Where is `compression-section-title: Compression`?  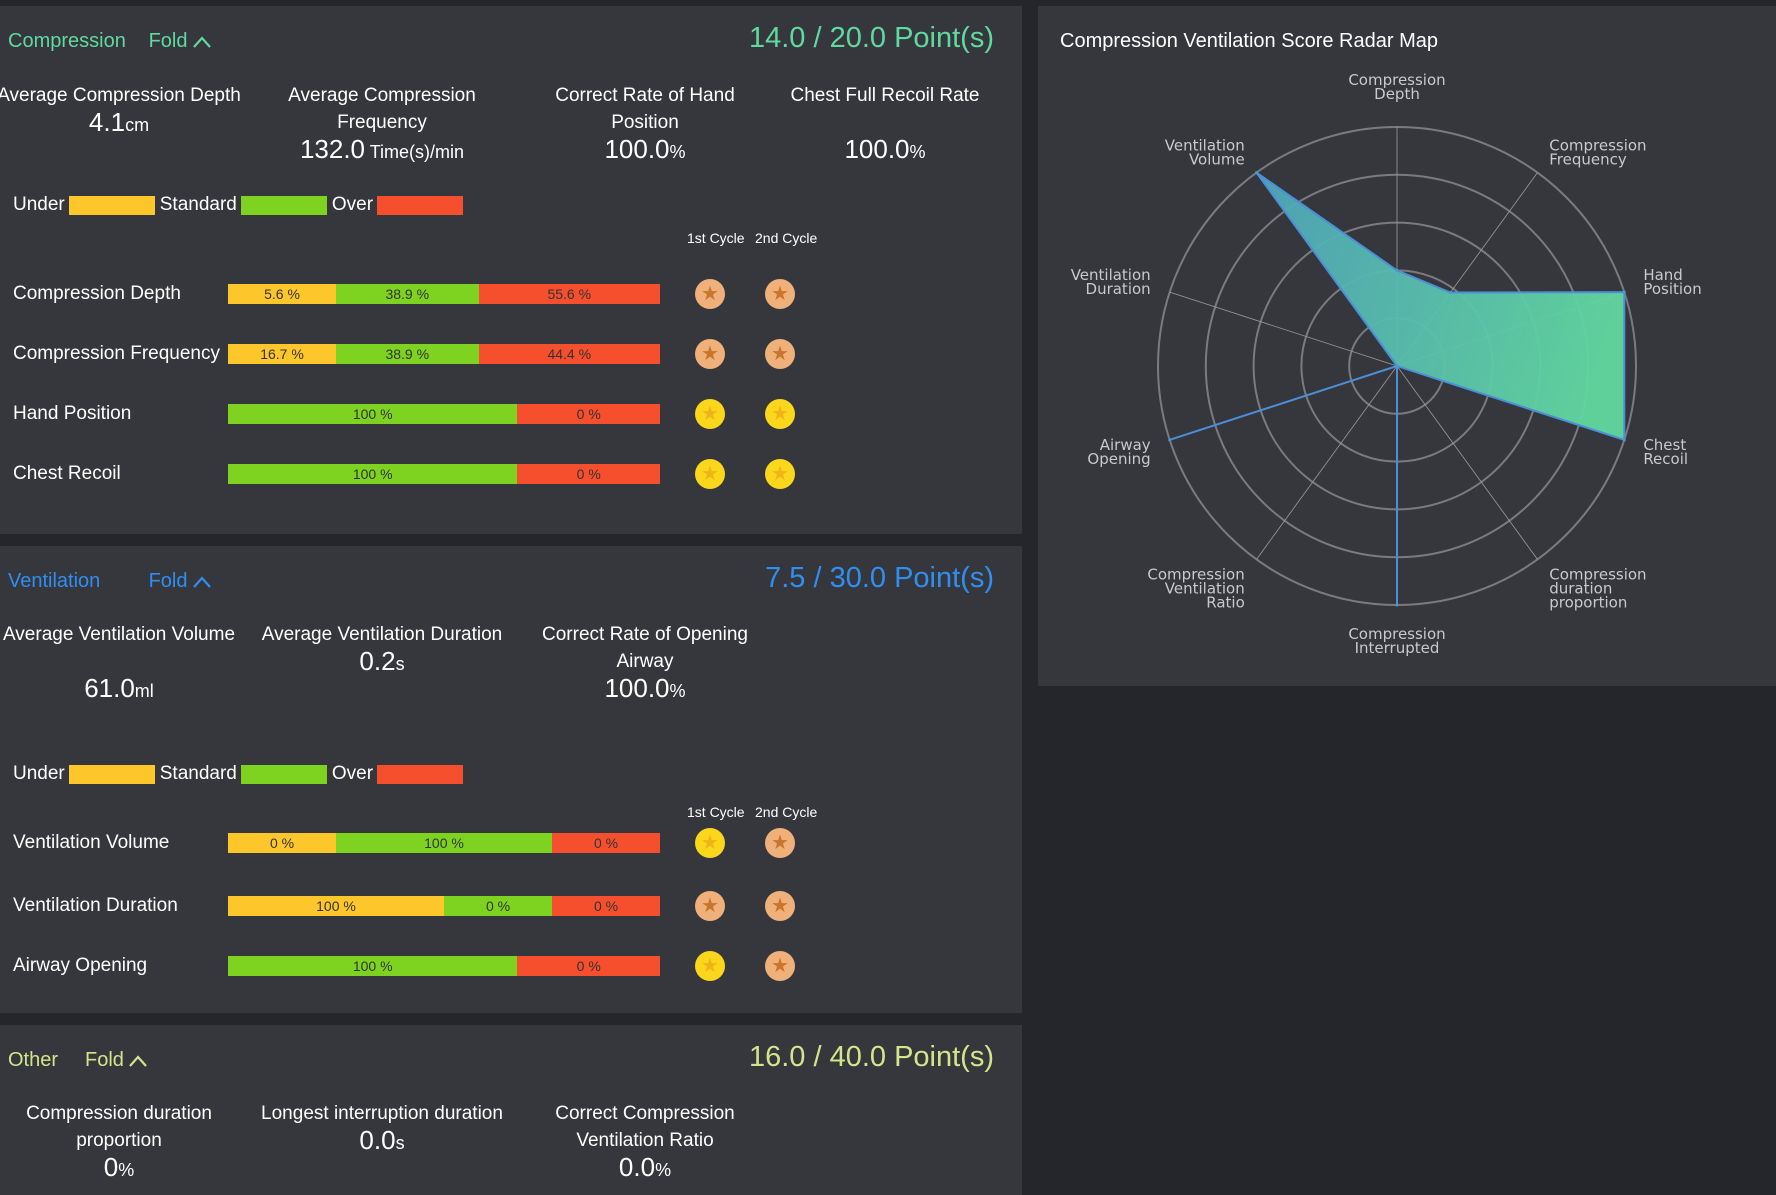
compression-section-title: Compression is located at coordinates (67, 41).